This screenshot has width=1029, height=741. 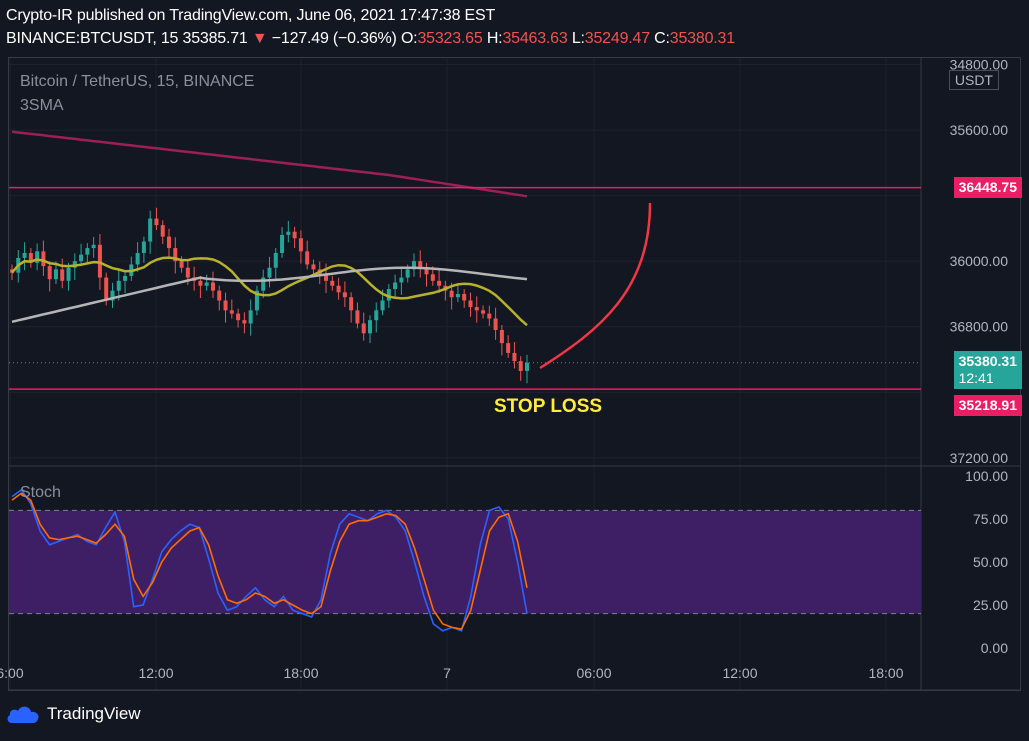 I want to click on current-price-value: 35380.31, so click(x=987, y=361).